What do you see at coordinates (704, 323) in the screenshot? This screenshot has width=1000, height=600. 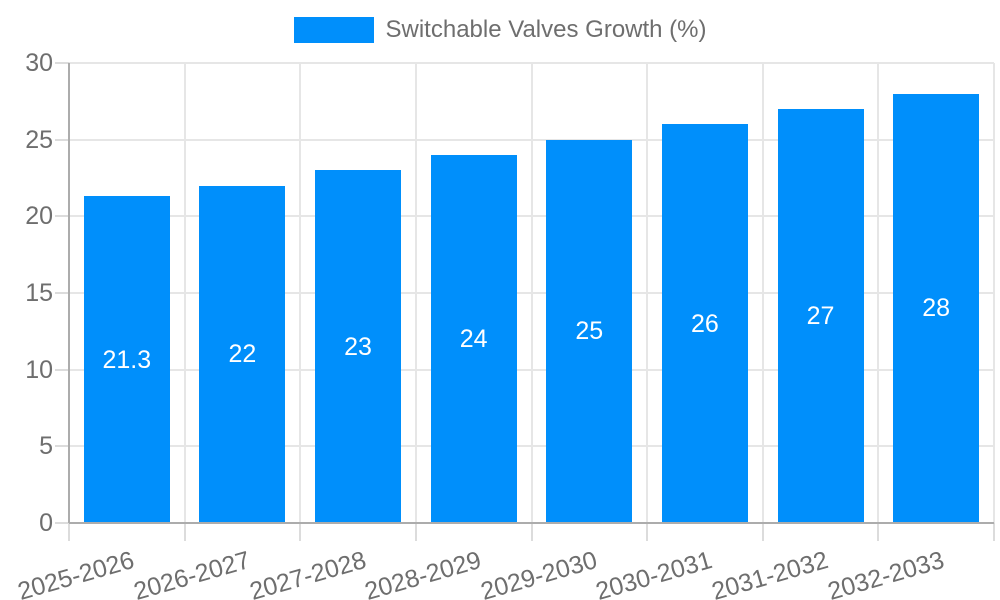 I see `bar-2030-2031` at bounding box center [704, 323].